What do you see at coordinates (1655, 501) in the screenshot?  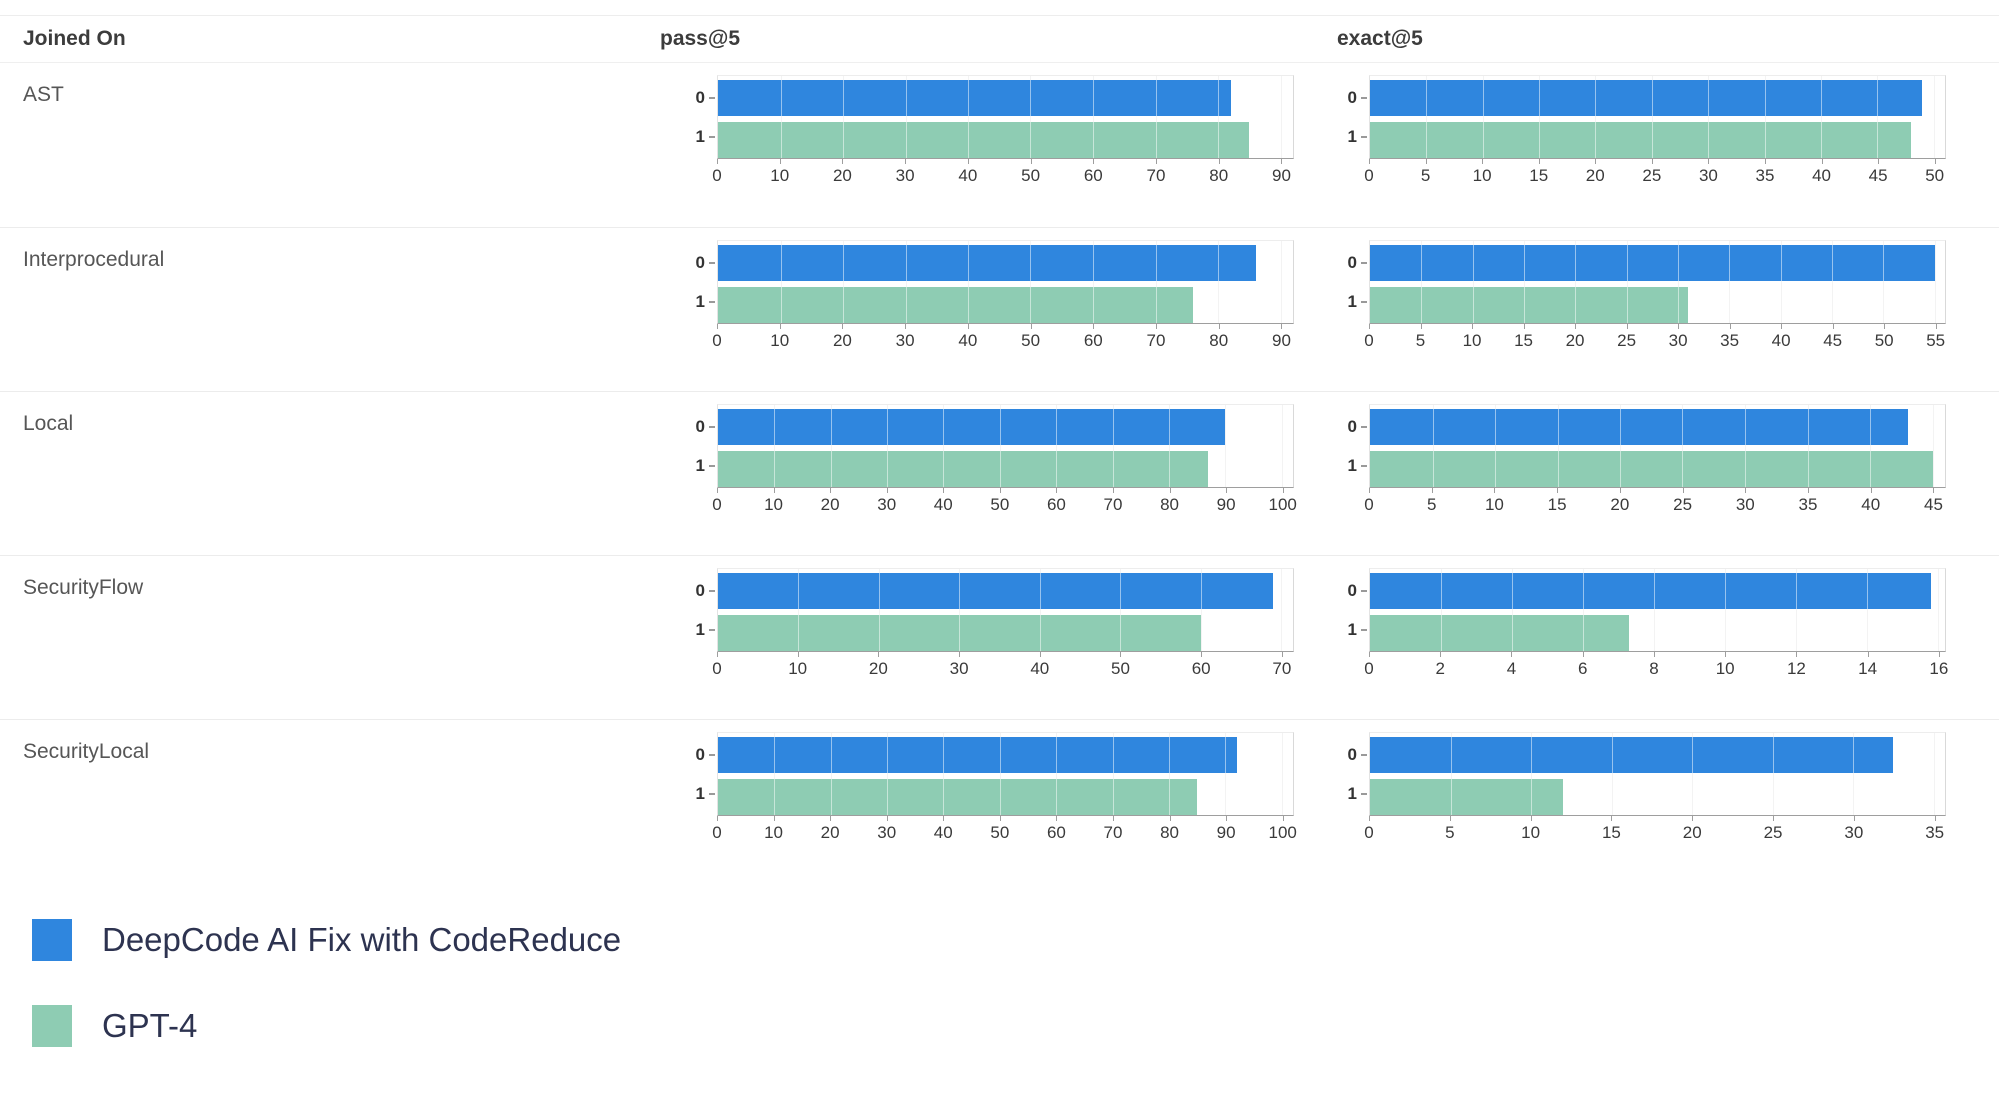 I see `x-axis: 0 5 10 15 20 25 30 35 40 45` at bounding box center [1655, 501].